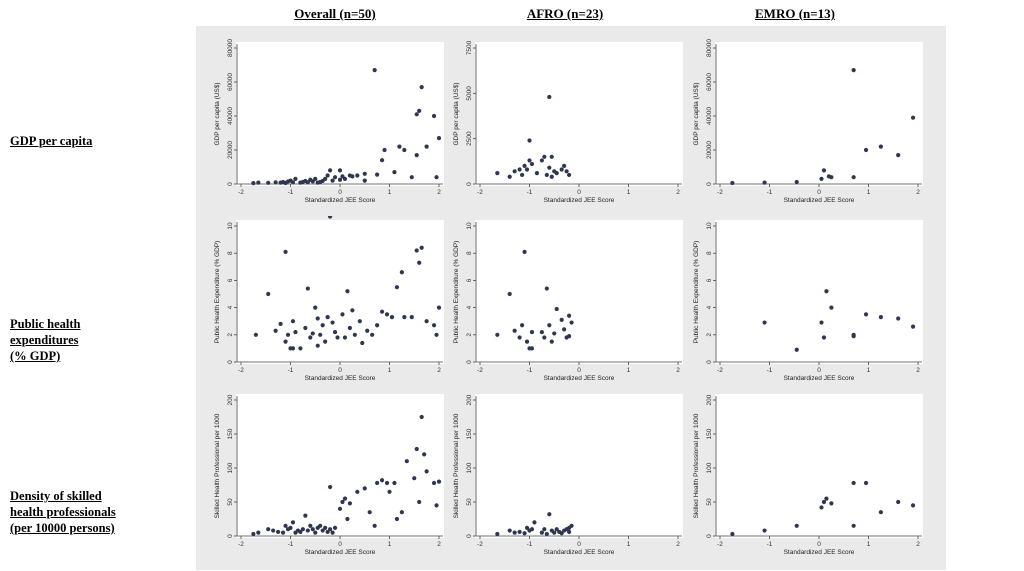 Image resolution: width=1024 pixels, height=571 pixels. I want to click on column-header: Overall (n=50), so click(335, 13).